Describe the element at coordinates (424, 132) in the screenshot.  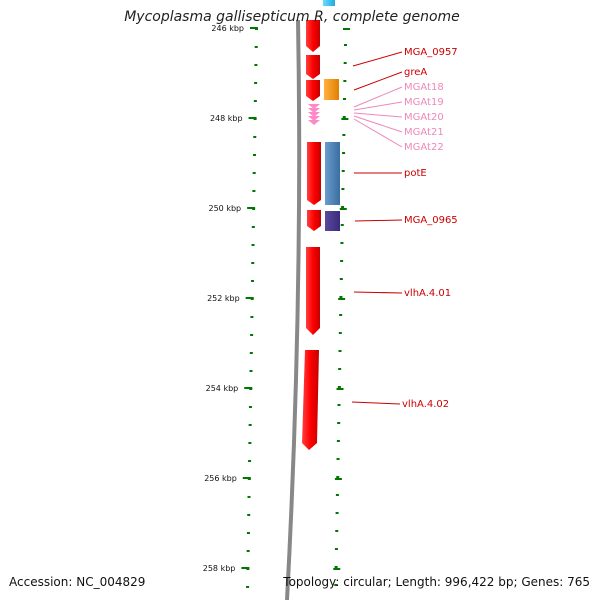
I see `gene-label: MGAt21` at that location.